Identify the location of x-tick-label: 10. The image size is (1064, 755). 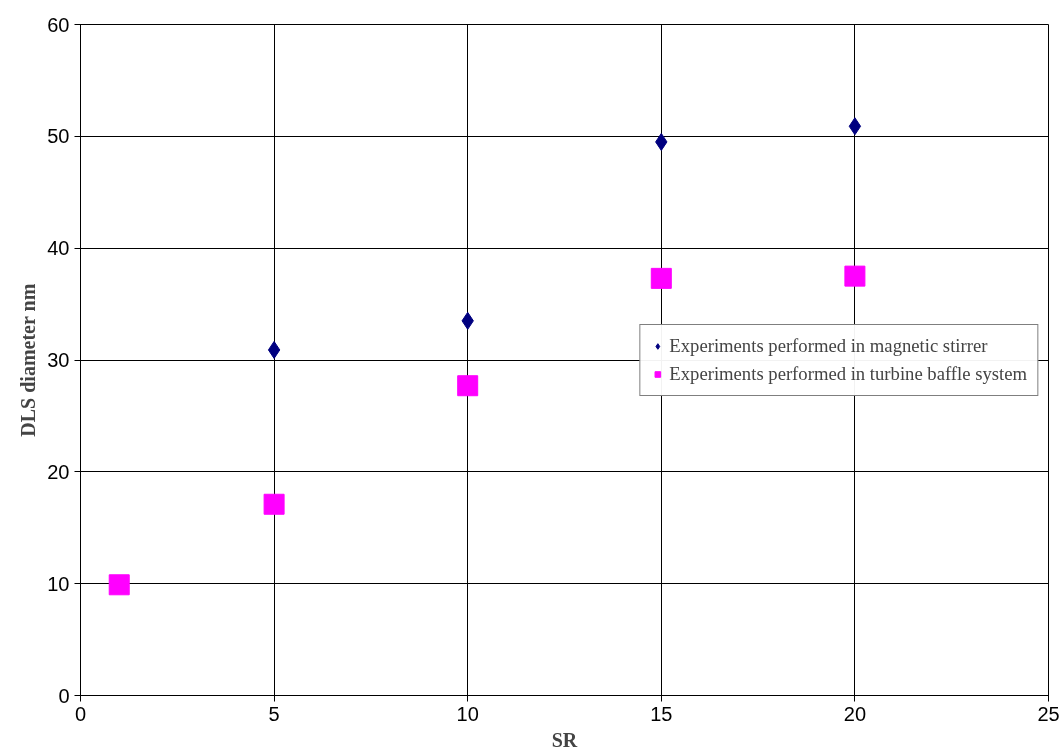
(467, 713).